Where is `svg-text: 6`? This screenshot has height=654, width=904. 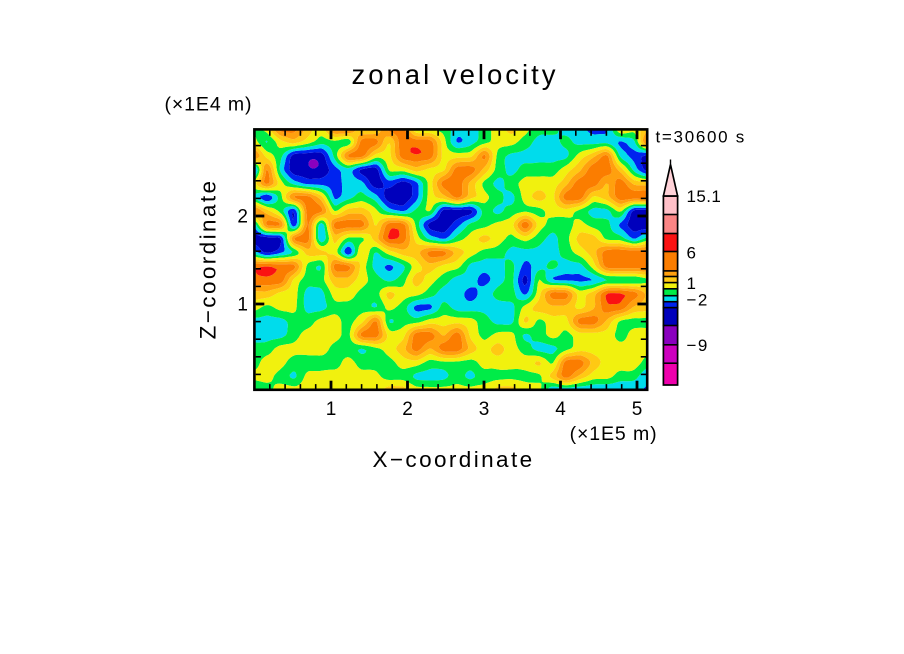
svg-text: 6 is located at coordinates (692, 253).